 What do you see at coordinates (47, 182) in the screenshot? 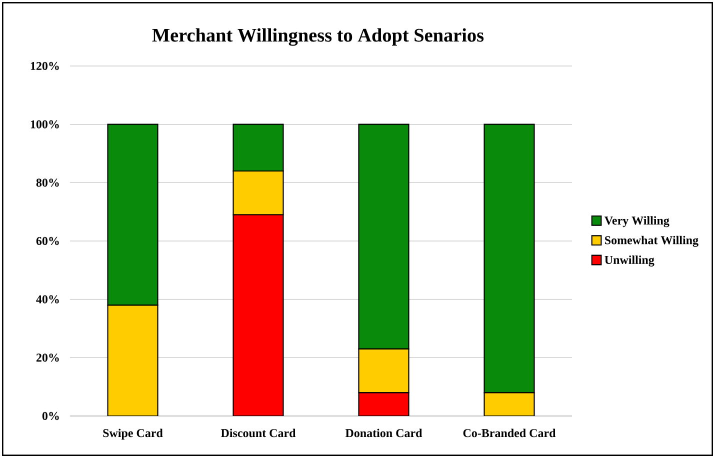
I see `y-tick-label: 80%` at bounding box center [47, 182].